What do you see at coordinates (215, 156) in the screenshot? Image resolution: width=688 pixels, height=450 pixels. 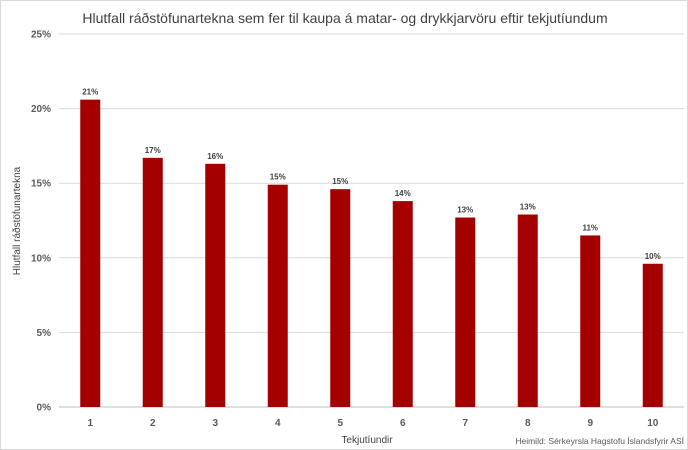 I see `data-label: 16%` at bounding box center [215, 156].